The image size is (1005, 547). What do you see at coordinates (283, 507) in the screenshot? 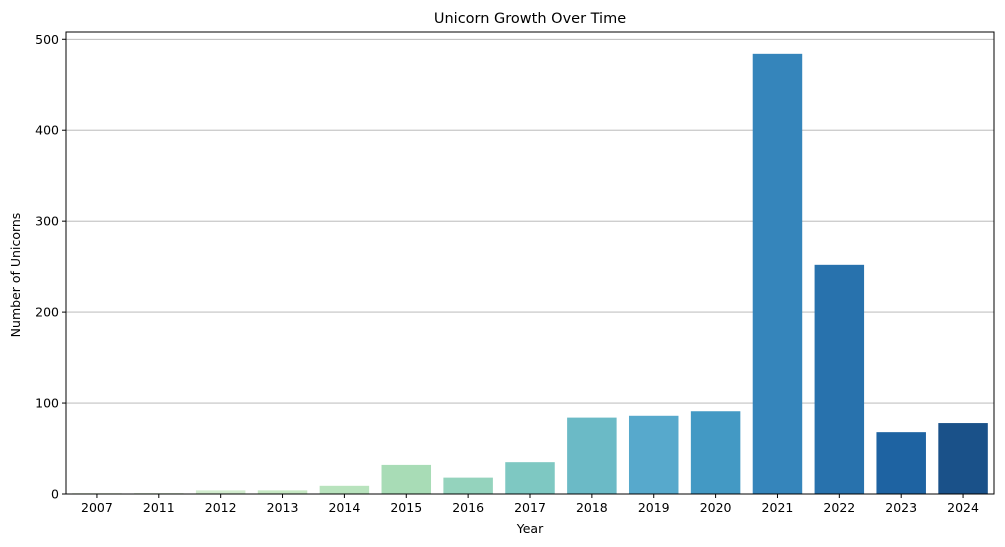
I see `x-tick-label: 2013` at bounding box center [283, 507].